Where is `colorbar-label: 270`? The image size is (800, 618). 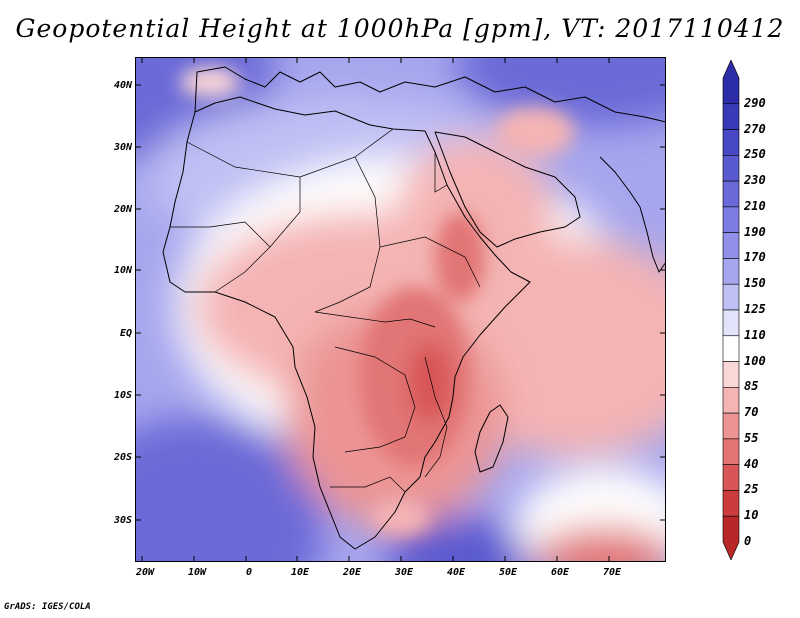 colorbar-label: 270 is located at coordinates (755, 128).